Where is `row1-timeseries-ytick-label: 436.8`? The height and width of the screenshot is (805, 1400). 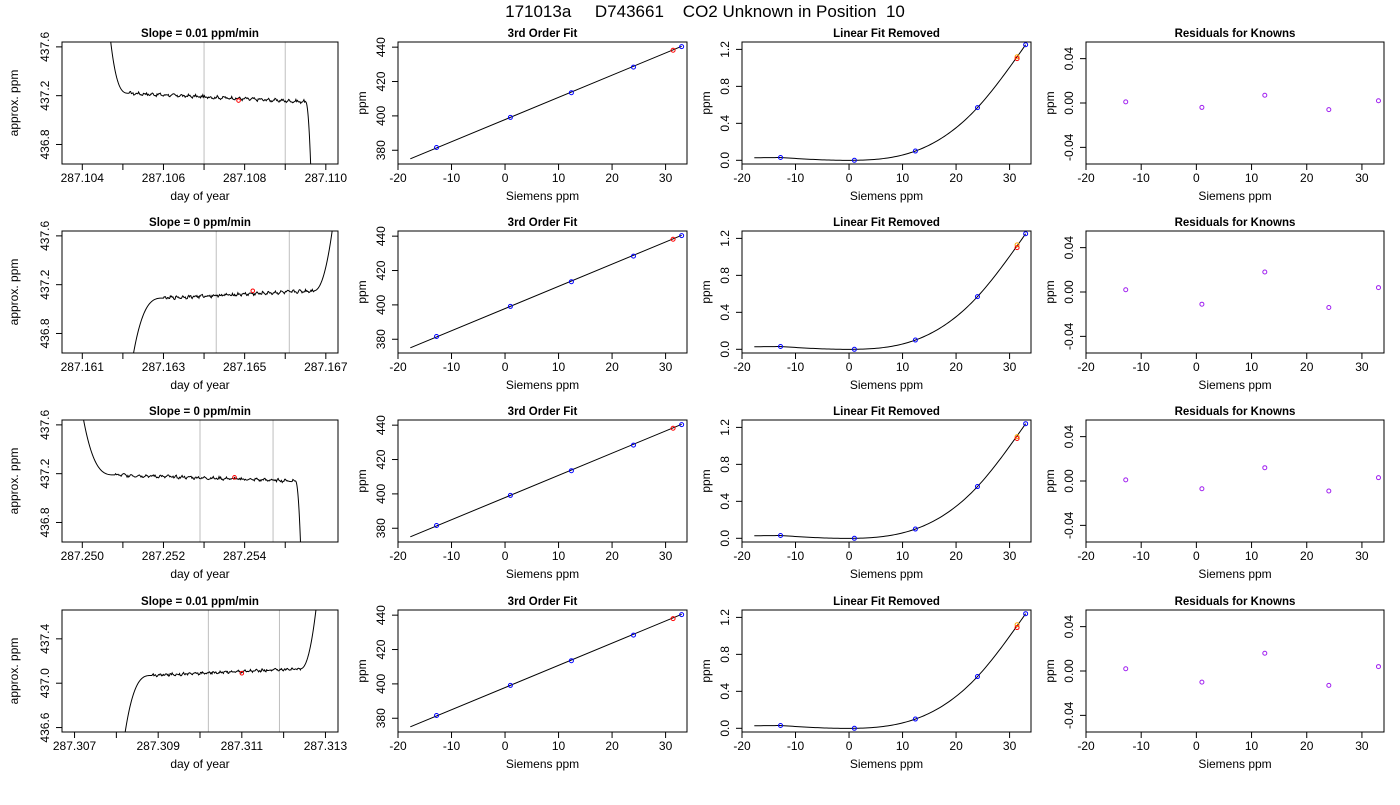
row1-timeseries-ytick-label: 436.8 is located at coordinates (45, 144).